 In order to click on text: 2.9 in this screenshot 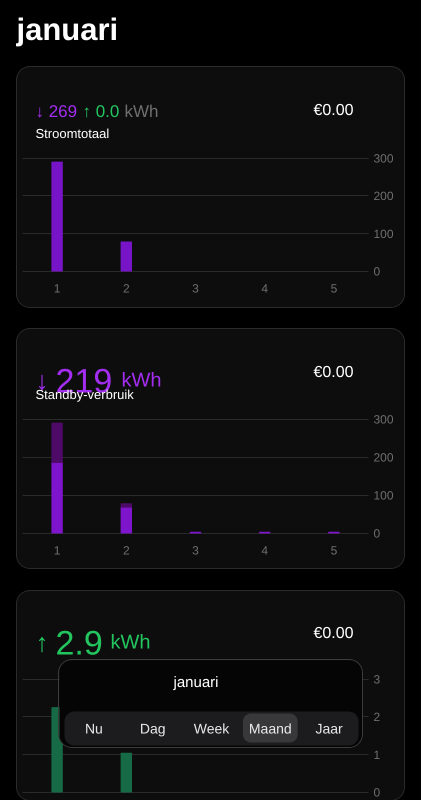, I will do `click(79, 643)`.